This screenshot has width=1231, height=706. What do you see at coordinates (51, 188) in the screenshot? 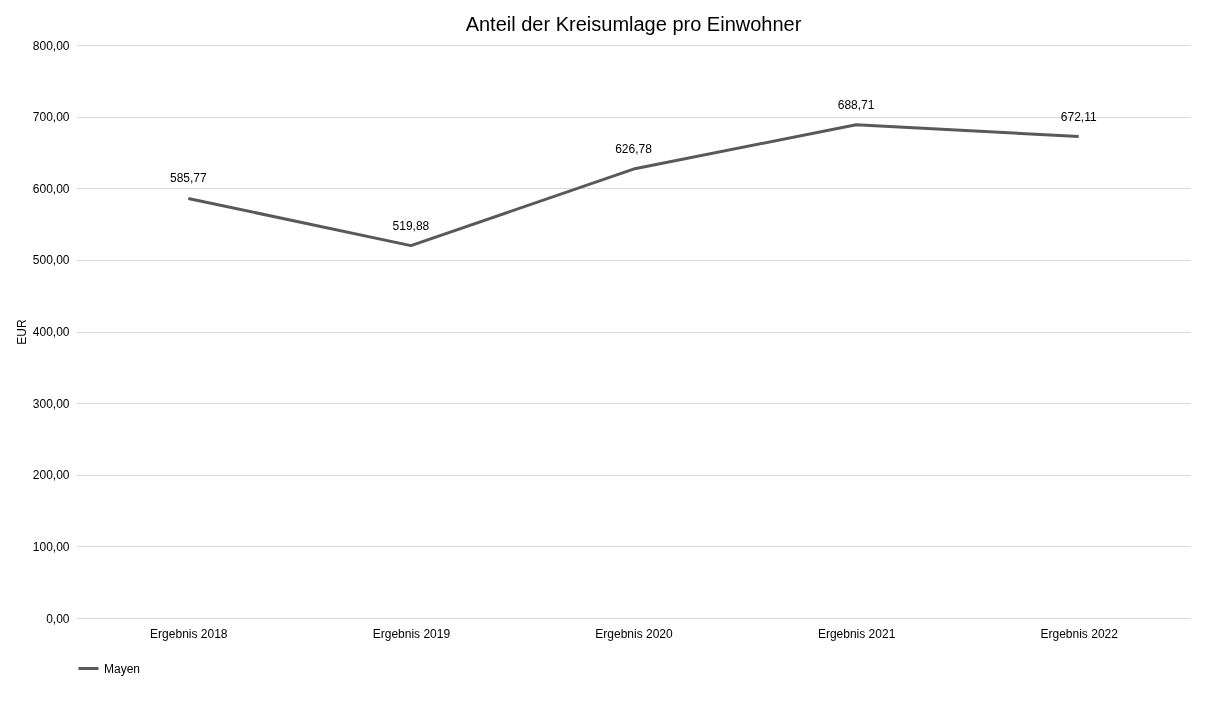
I see `y-tick-label: 600,00` at bounding box center [51, 188].